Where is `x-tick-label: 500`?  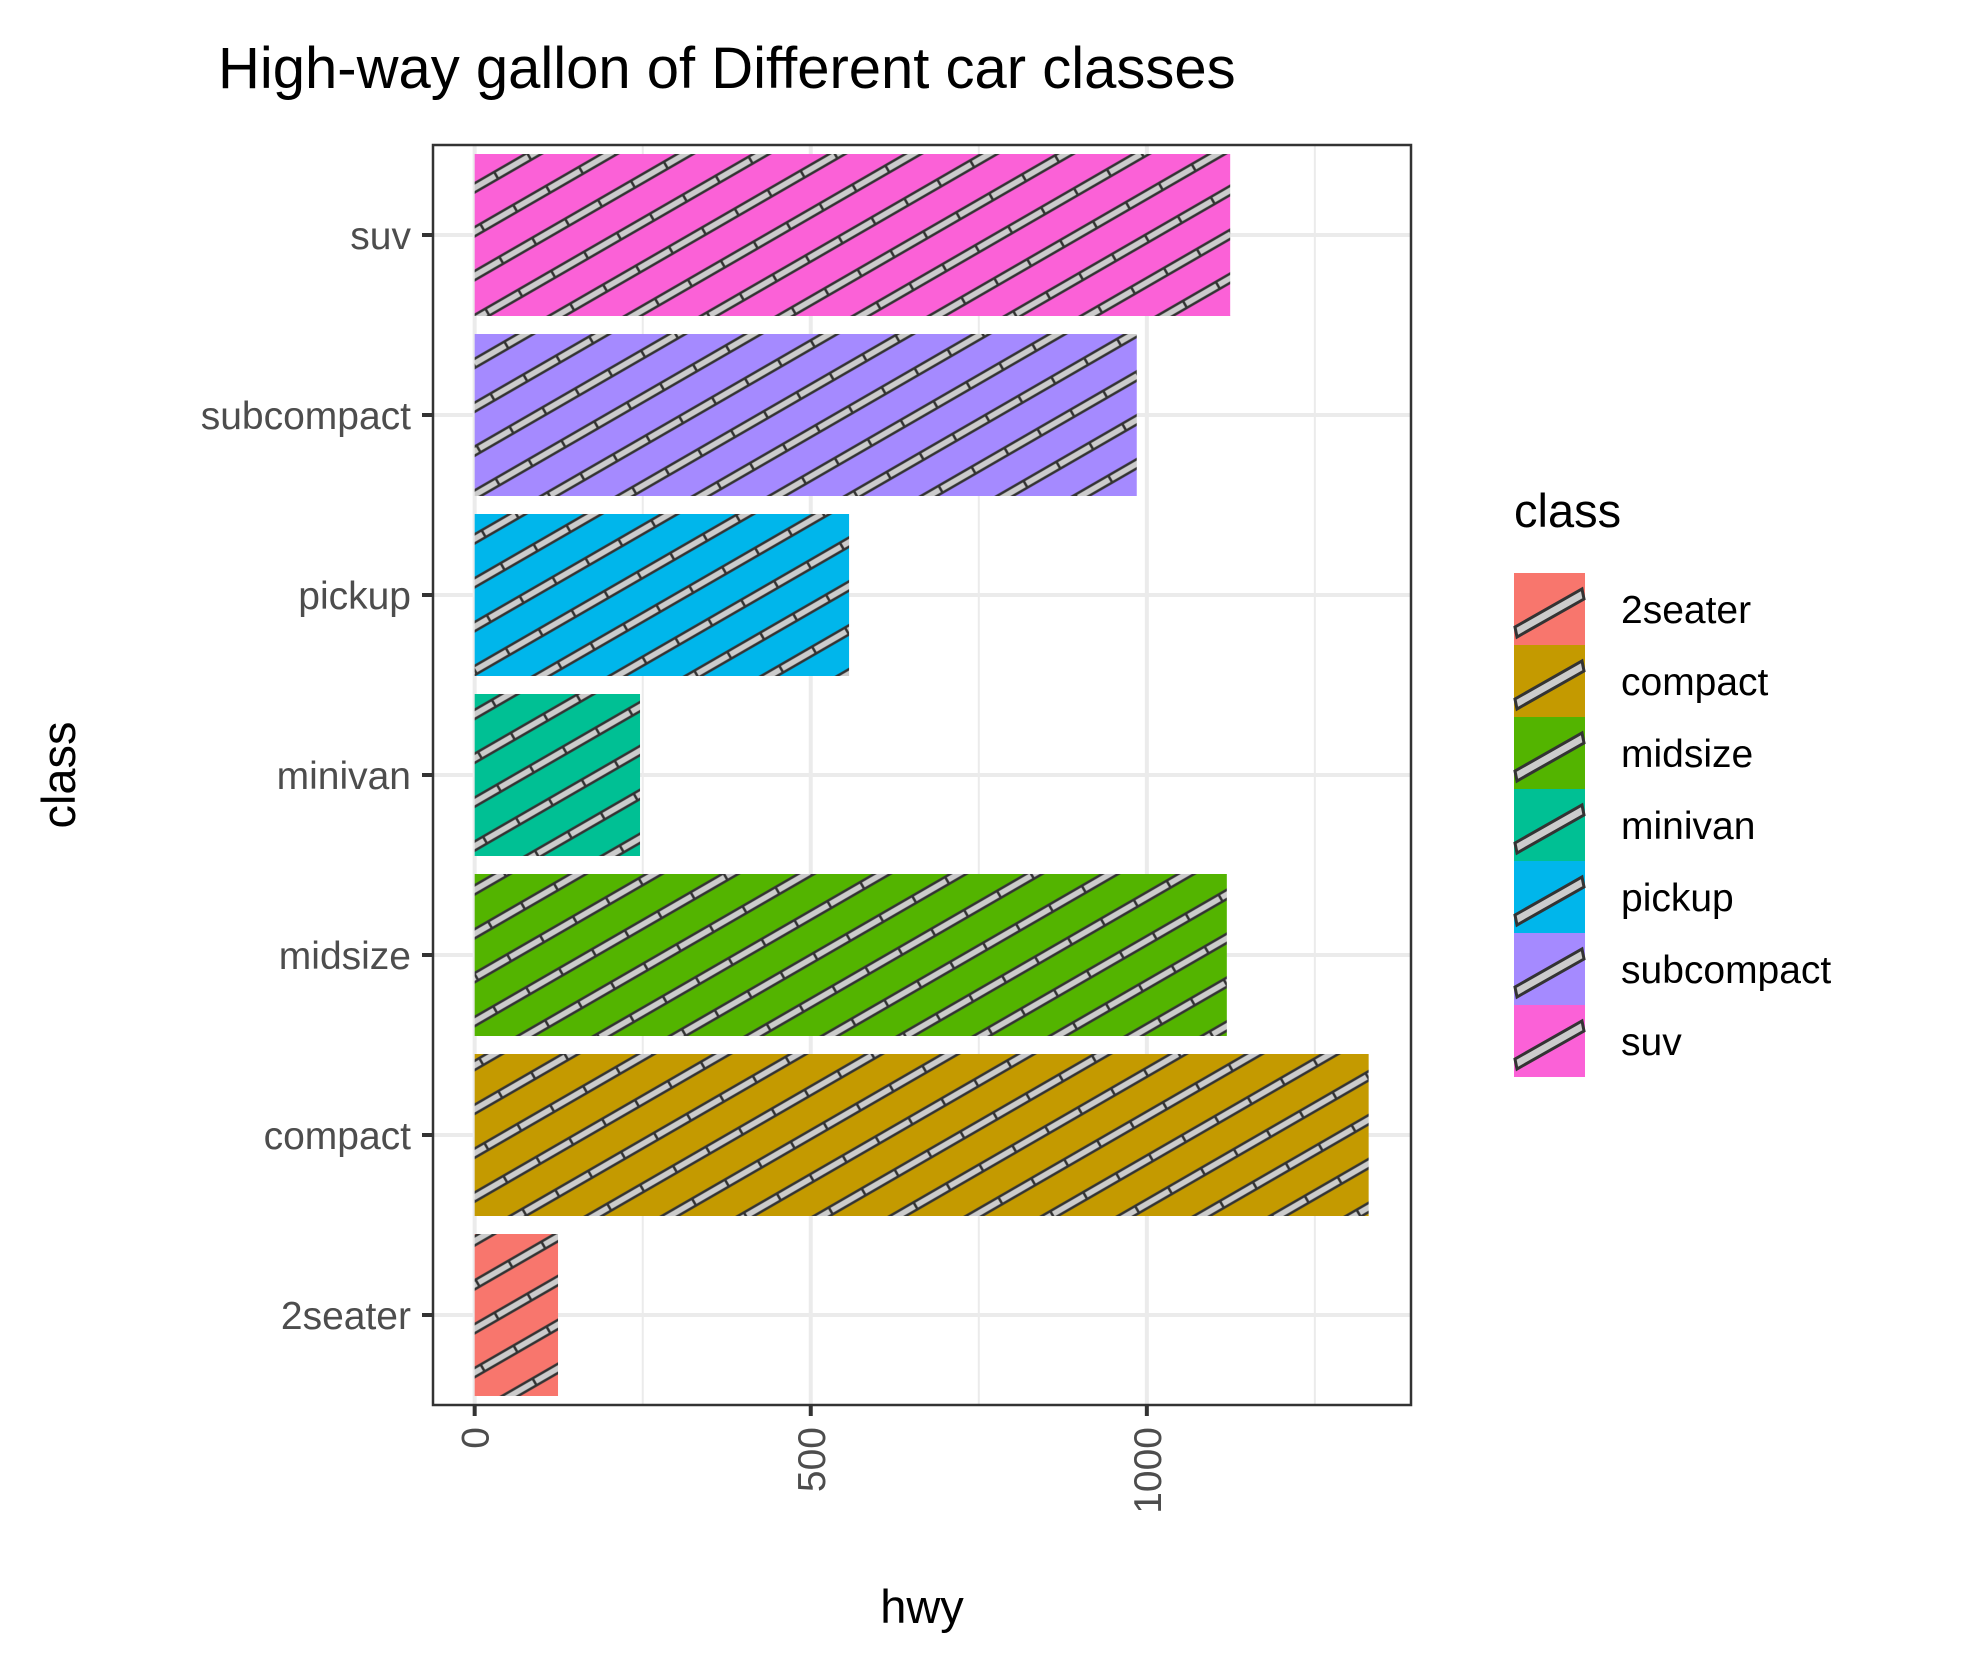 x-tick-label: 500 is located at coordinates (812, 1459).